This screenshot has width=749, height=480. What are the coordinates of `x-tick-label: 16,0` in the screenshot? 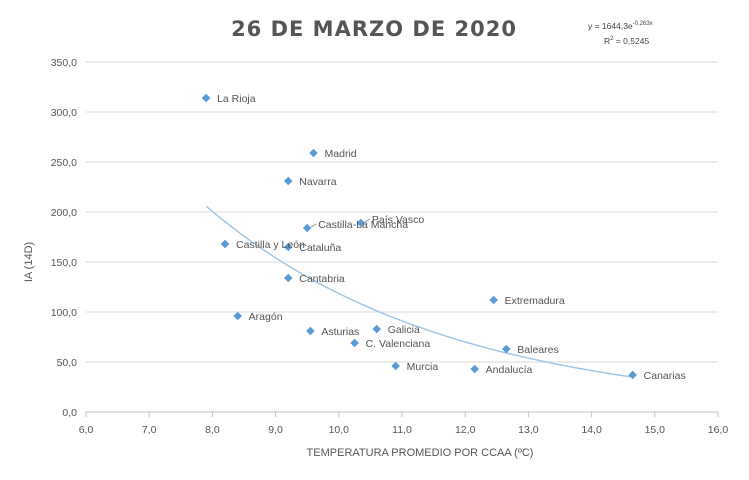 It's located at (718, 430).